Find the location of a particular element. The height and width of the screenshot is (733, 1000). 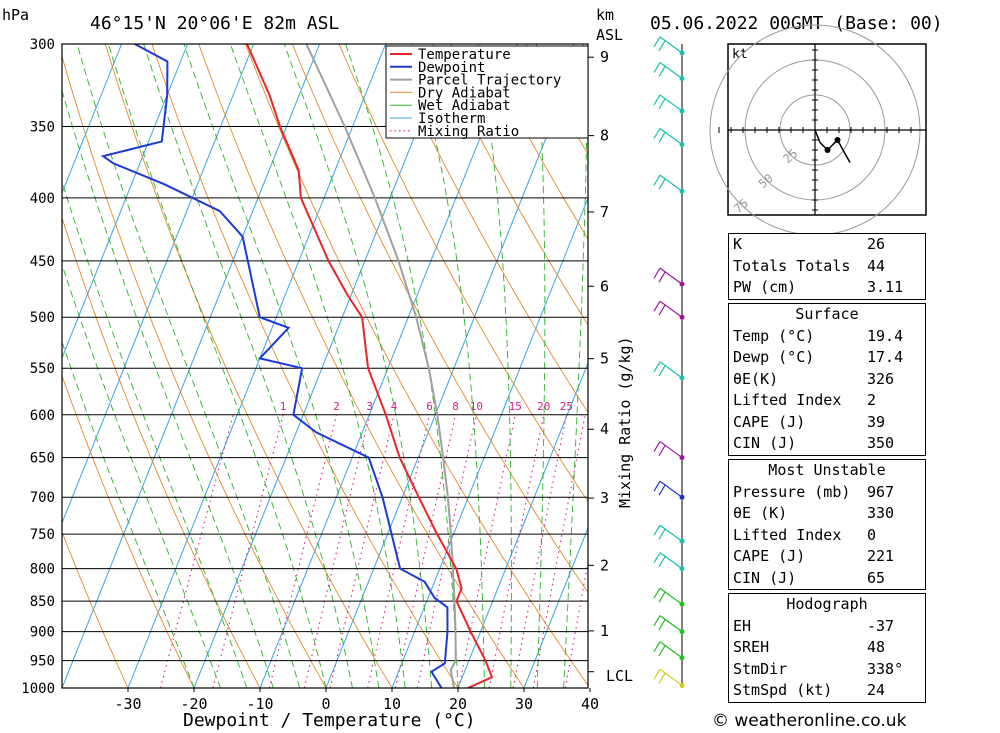

temperature-tick-label: 10 is located at coordinates (392, 704).